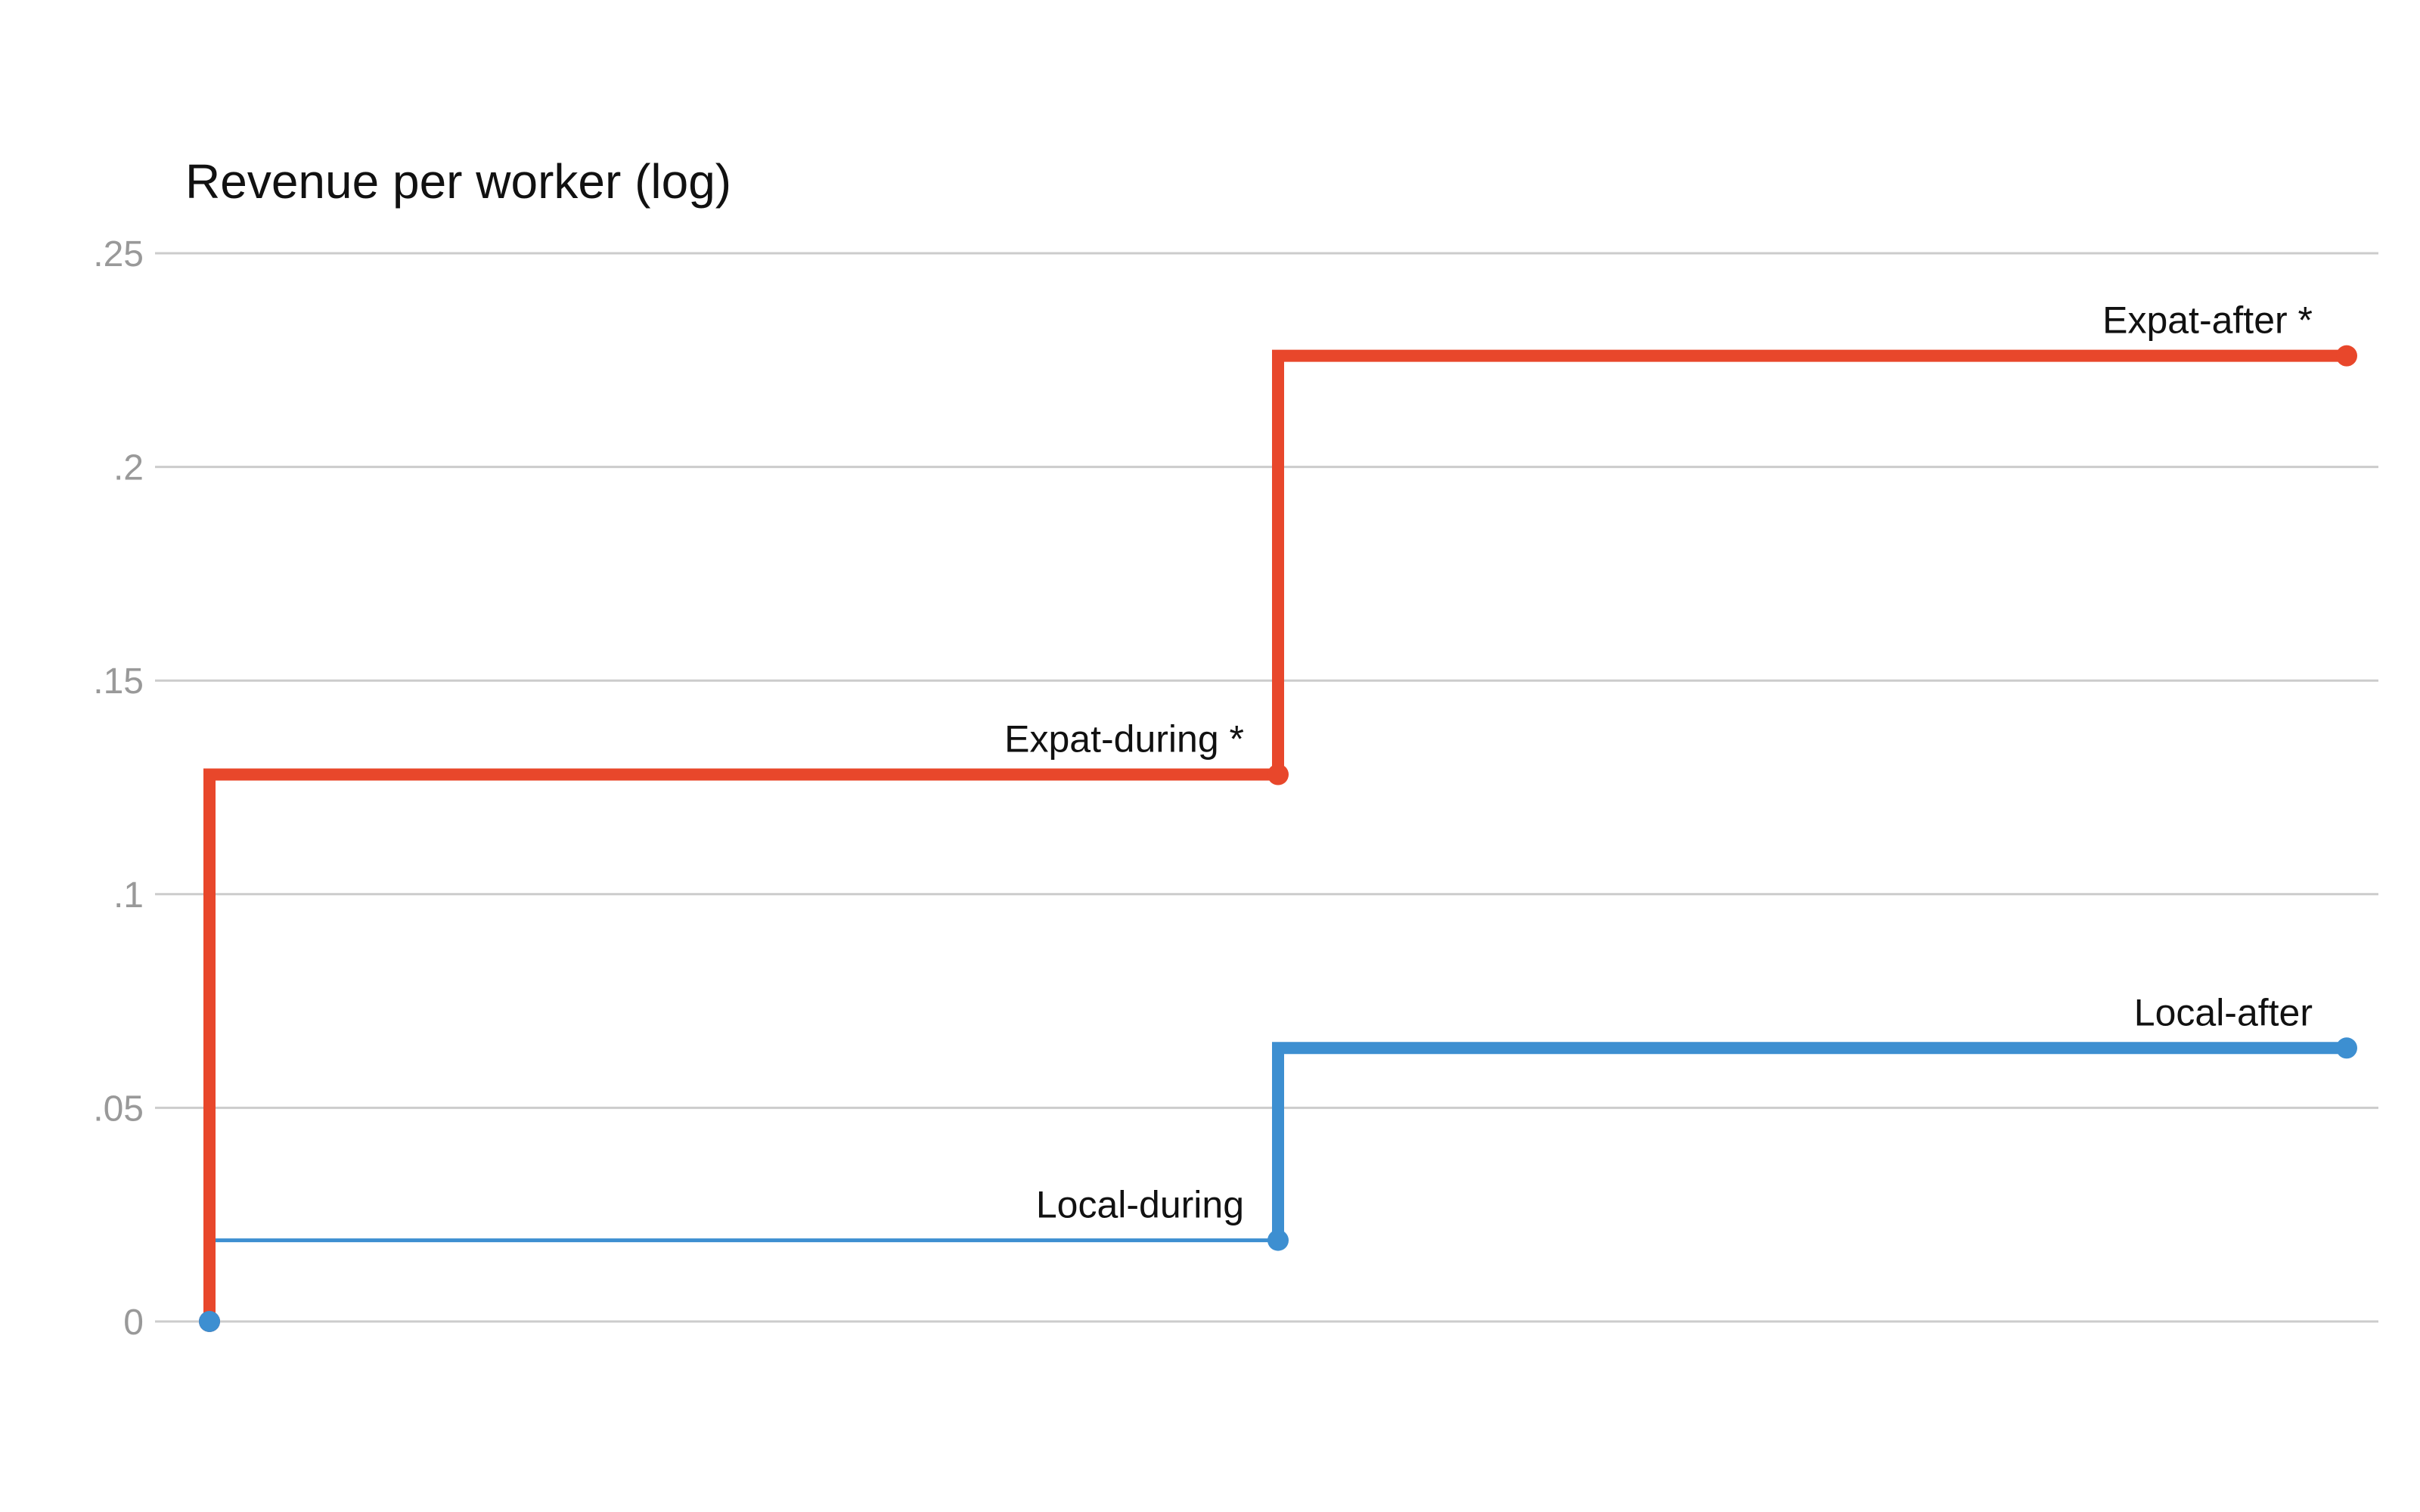 This screenshot has height=1512, width=2420. What do you see at coordinates (128, 468) in the screenshot?
I see `y-tick-label: .2` at bounding box center [128, 468].